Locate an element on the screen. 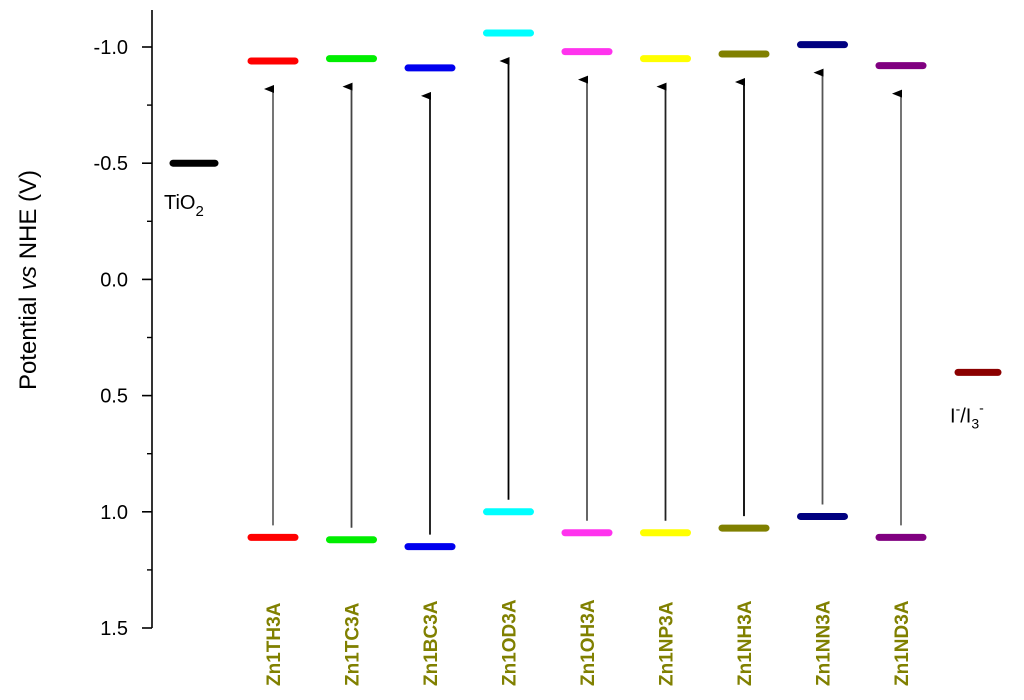 This screenshot has width=1024, height=700. y-axis-label: Potential vs NHE (V) is located at coordinates (28, 280).